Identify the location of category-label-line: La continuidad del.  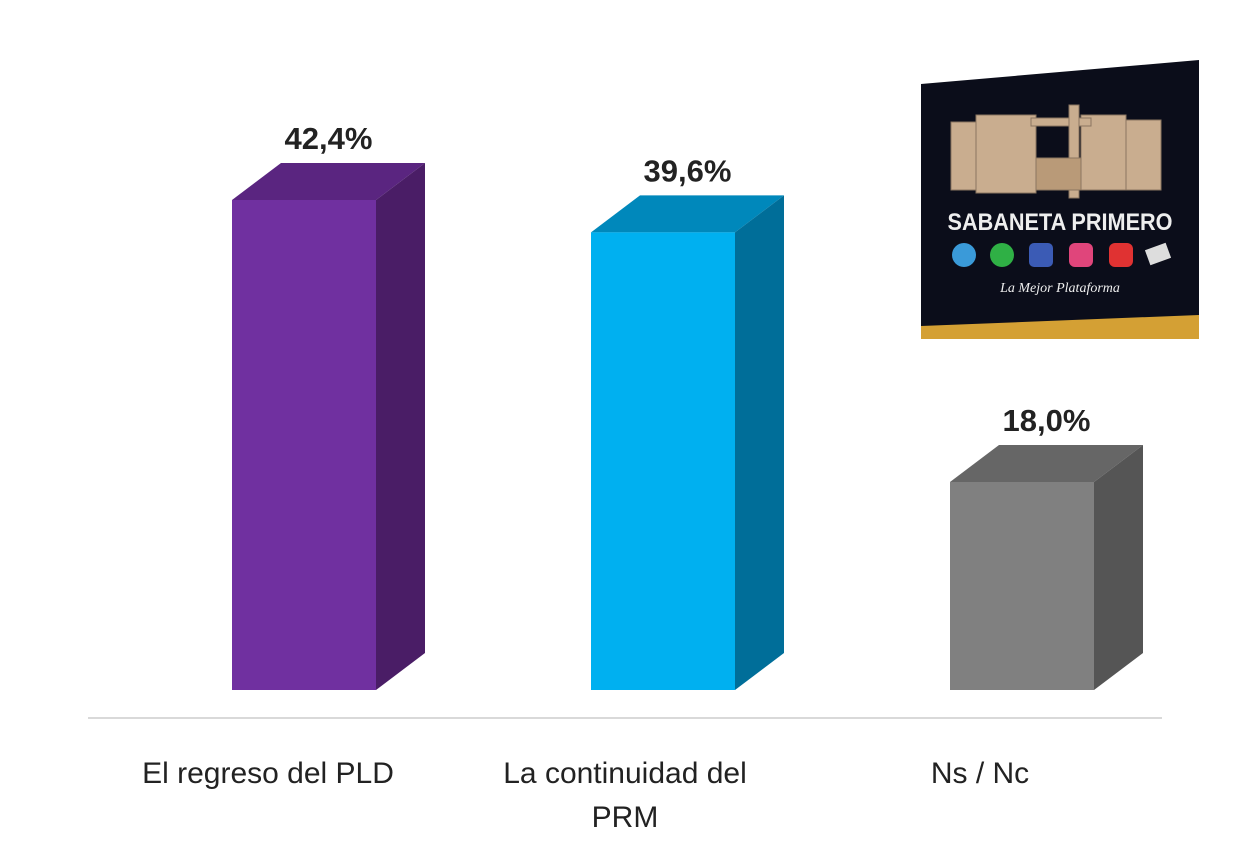
(625, 773).